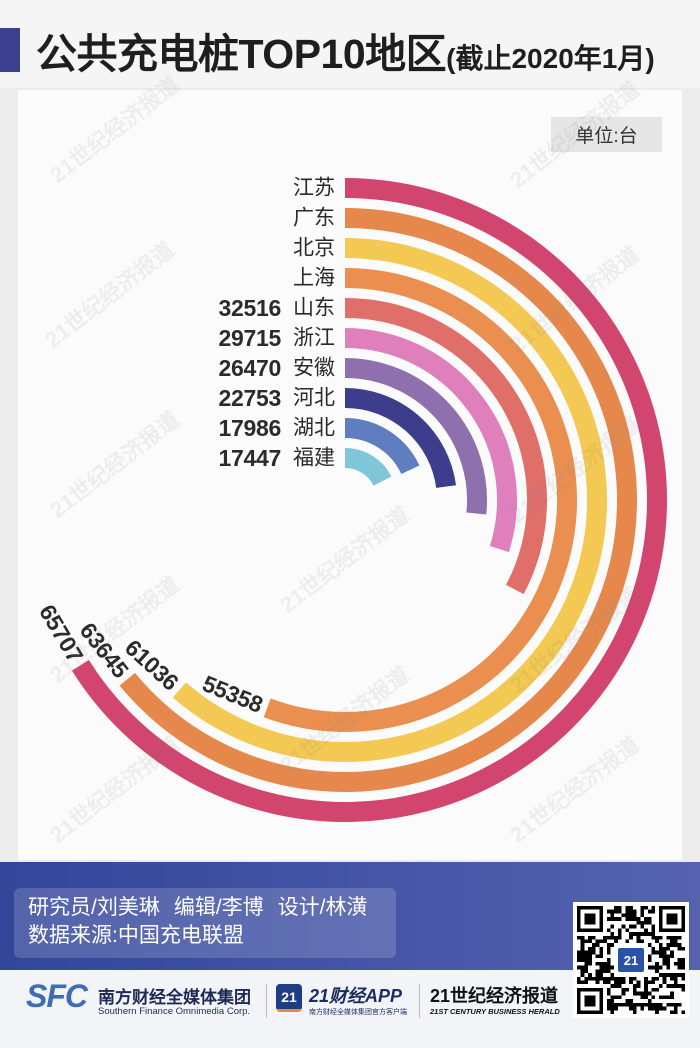 This screenshot has width=700, height=1048. I want to click on qr-code-pattern, so click(631, 960).